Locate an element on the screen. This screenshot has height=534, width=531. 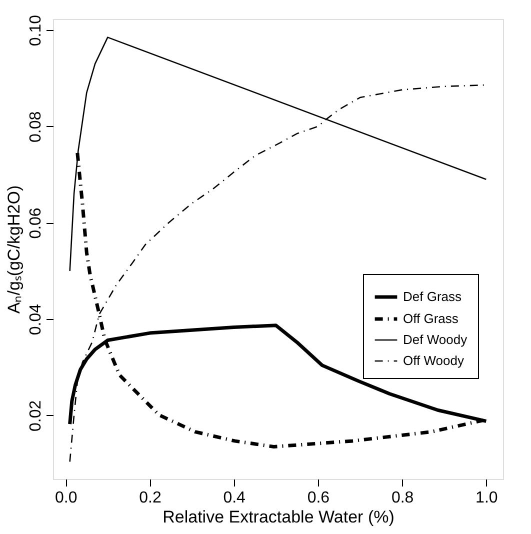
legend-label: Def Woody is located at coordinates (435, 339).